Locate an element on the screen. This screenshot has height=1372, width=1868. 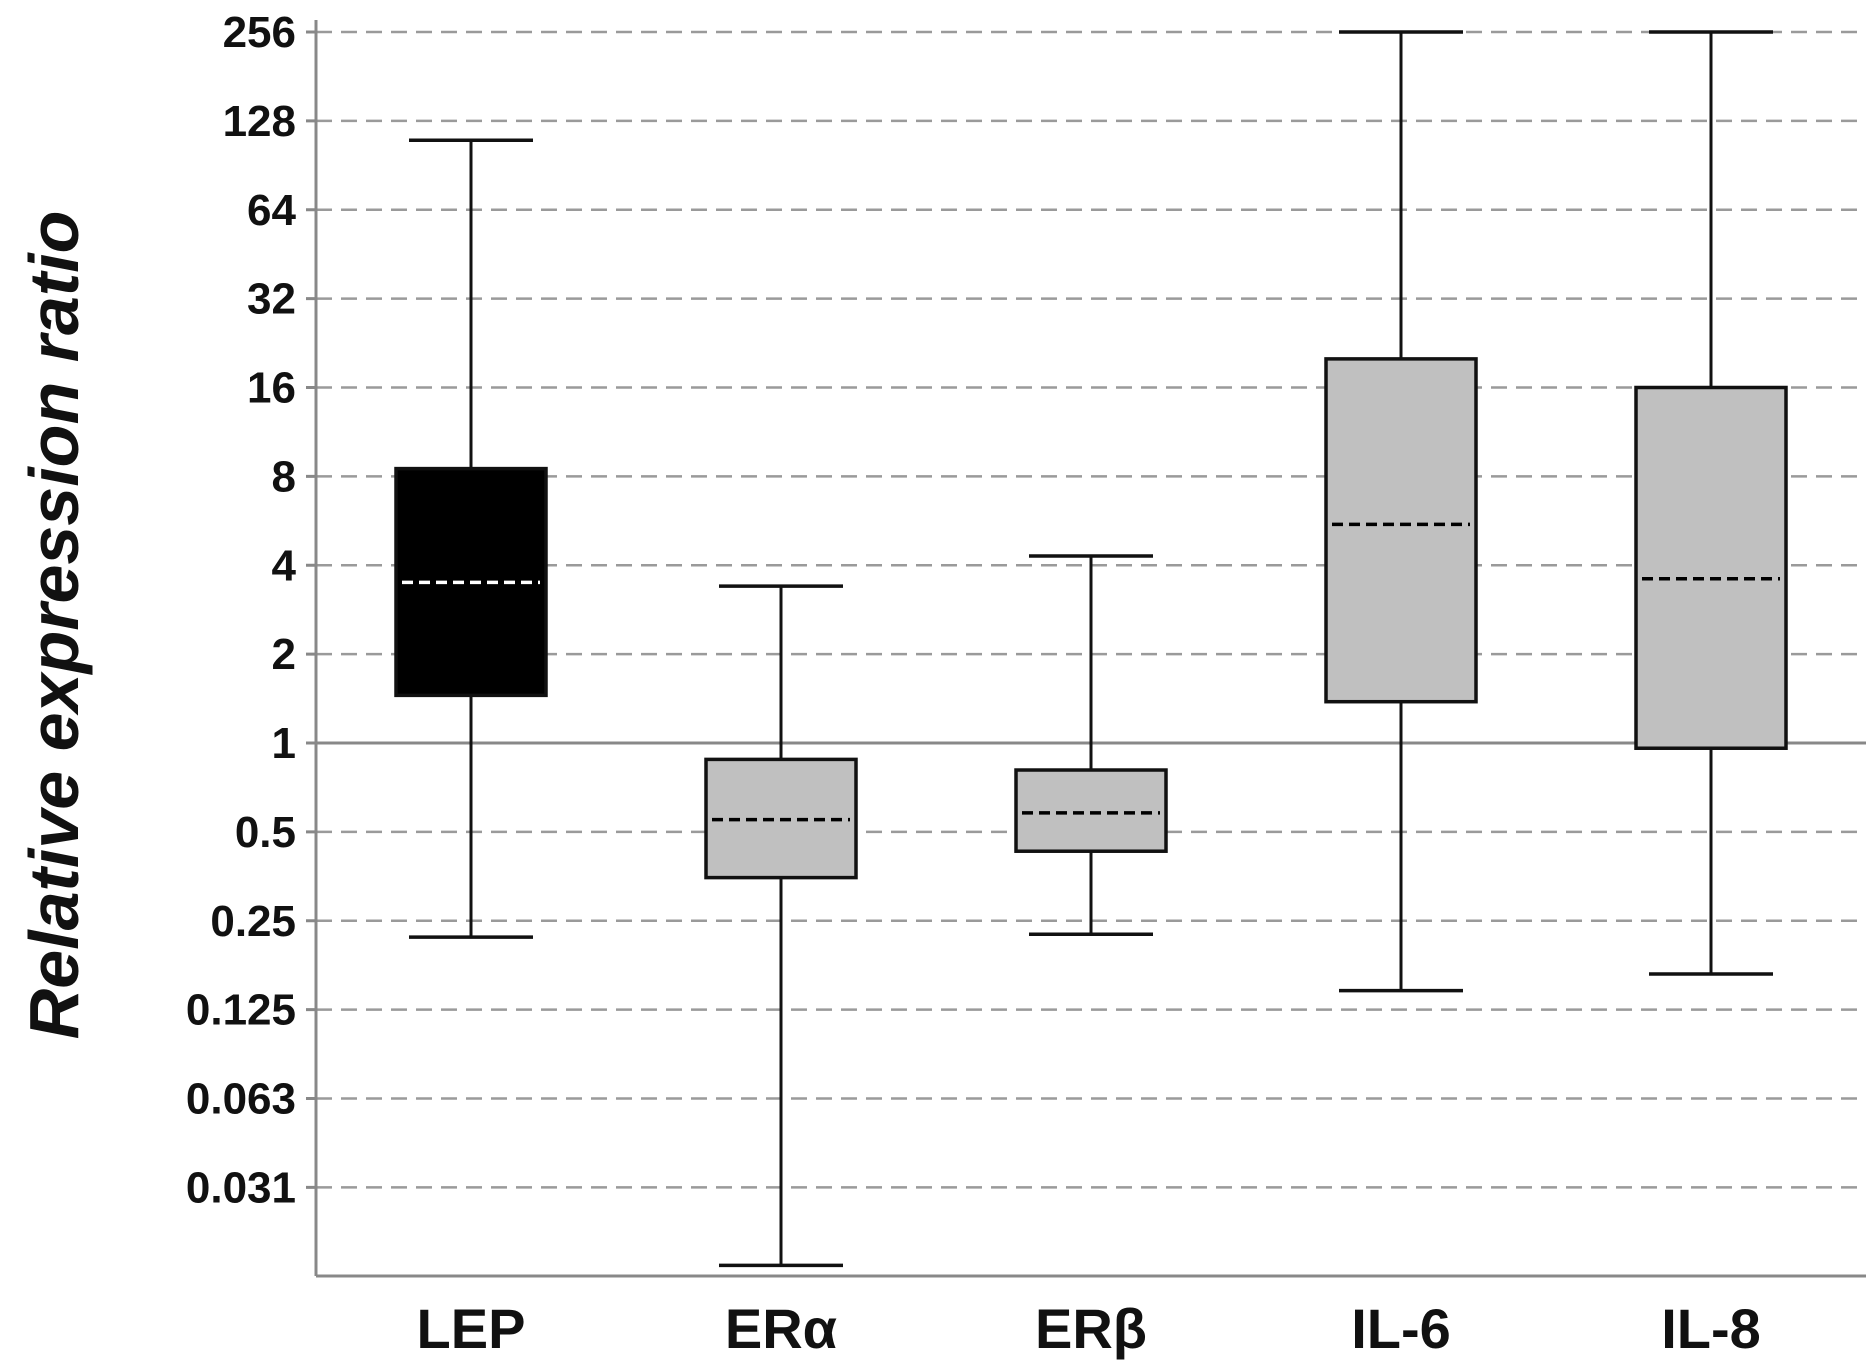
y-axis-label: Relative expression ratio is located at coordinates (54, 625).